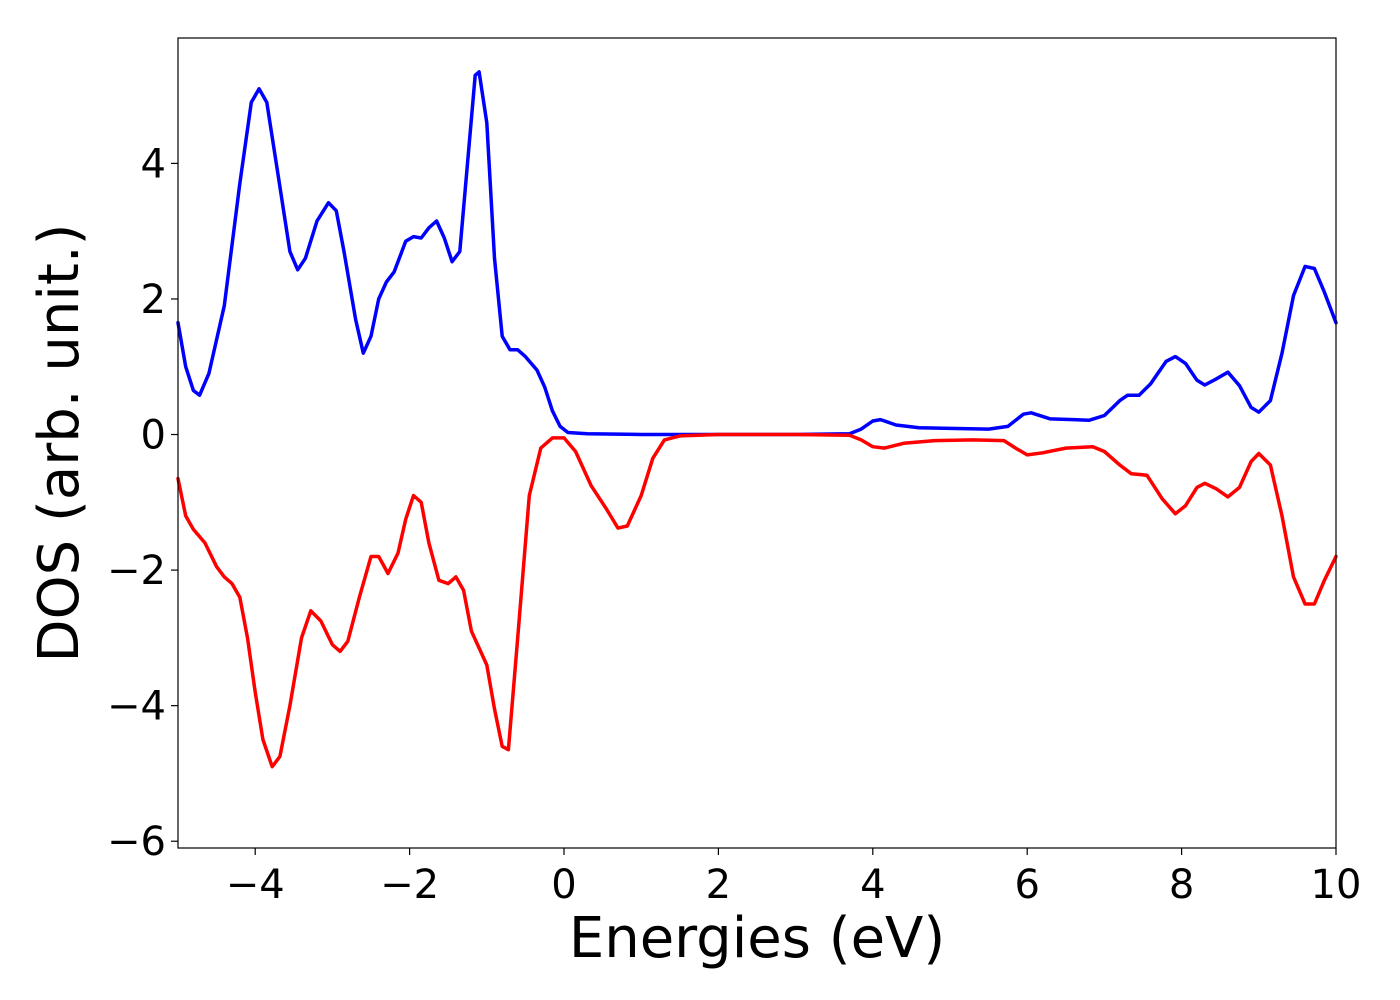  I want to click on y-axis-label: DOS (arb. unit.), so click(59, 442).